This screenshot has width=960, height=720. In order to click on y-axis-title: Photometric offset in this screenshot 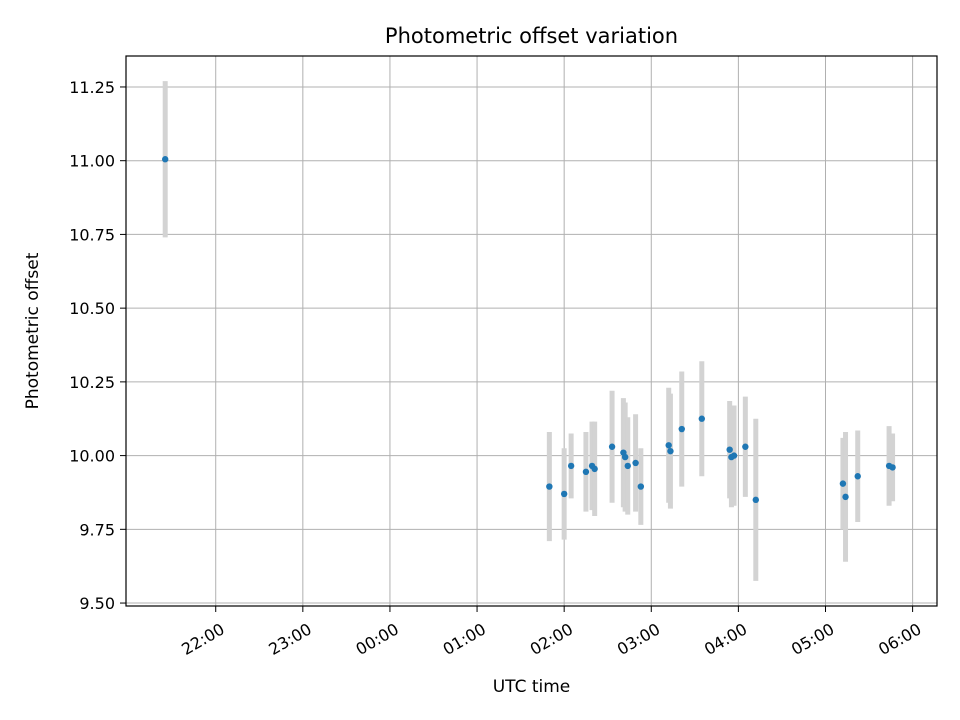, I will do `click(33, 330)`.